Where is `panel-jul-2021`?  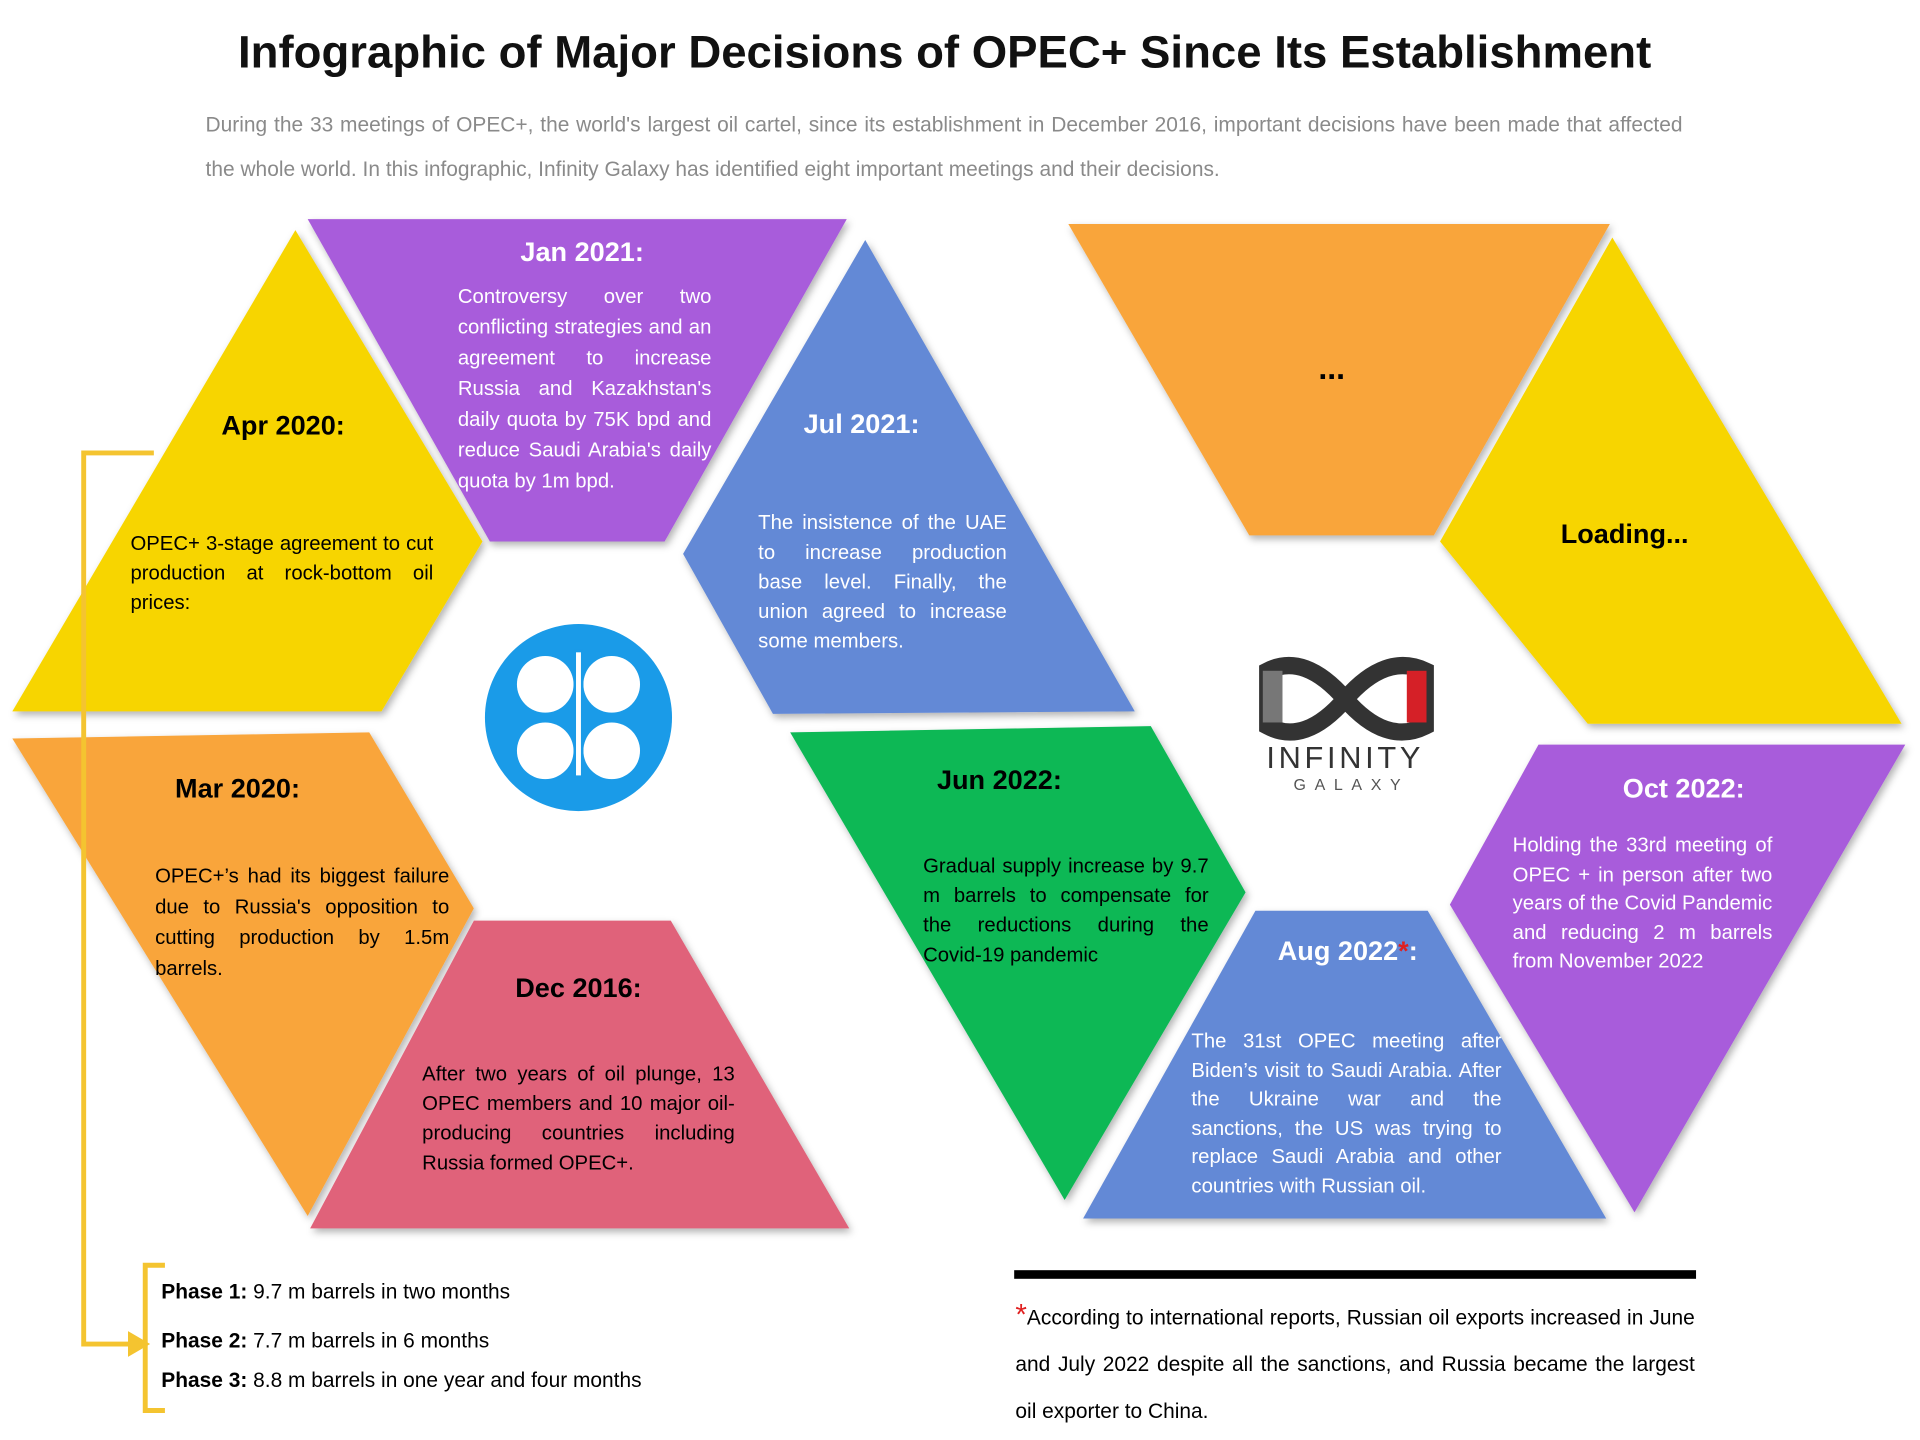
panel-jul-2021 is located at coordinates (909, 477).